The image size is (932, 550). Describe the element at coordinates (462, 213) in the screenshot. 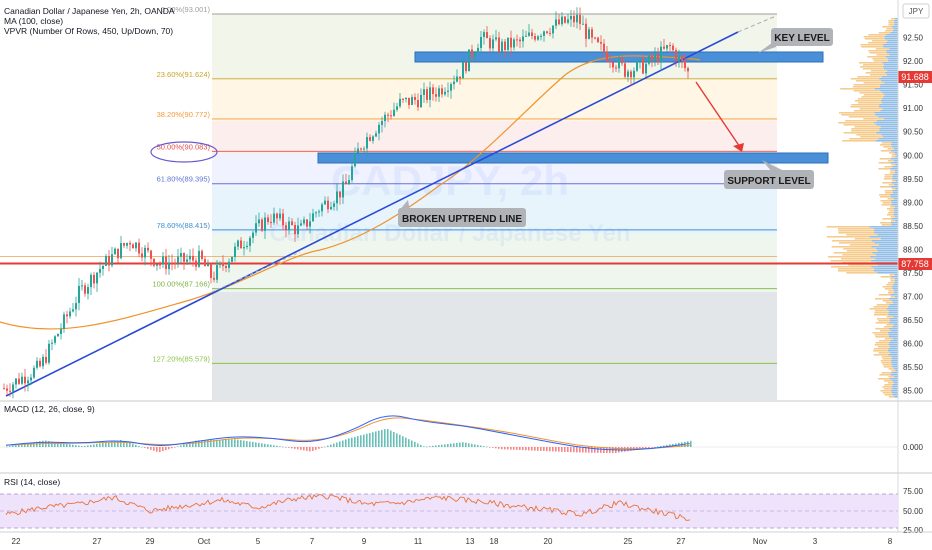

I see `broken-uptrend-callout: BROKEN UPTREND LINE` at that location.